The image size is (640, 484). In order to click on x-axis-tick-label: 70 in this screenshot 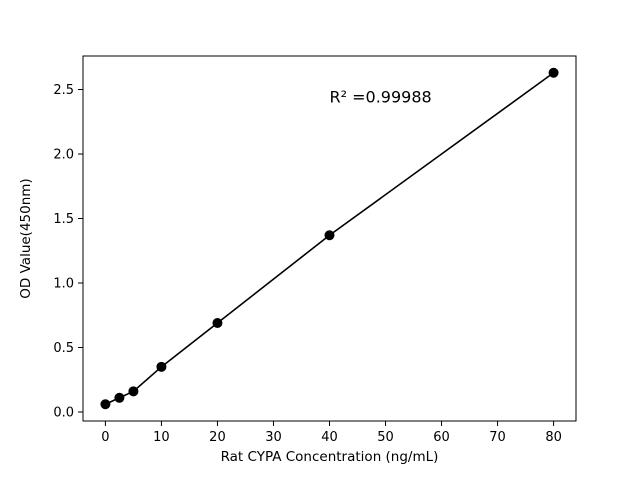, I will do `click(497, 437)`.